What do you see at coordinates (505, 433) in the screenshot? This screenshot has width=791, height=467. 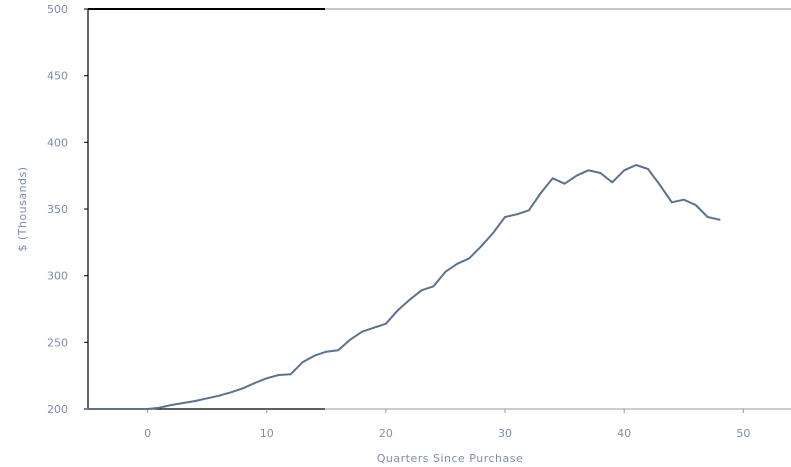 I see `x-tick-label: 30` at bounding box center [505, 433].